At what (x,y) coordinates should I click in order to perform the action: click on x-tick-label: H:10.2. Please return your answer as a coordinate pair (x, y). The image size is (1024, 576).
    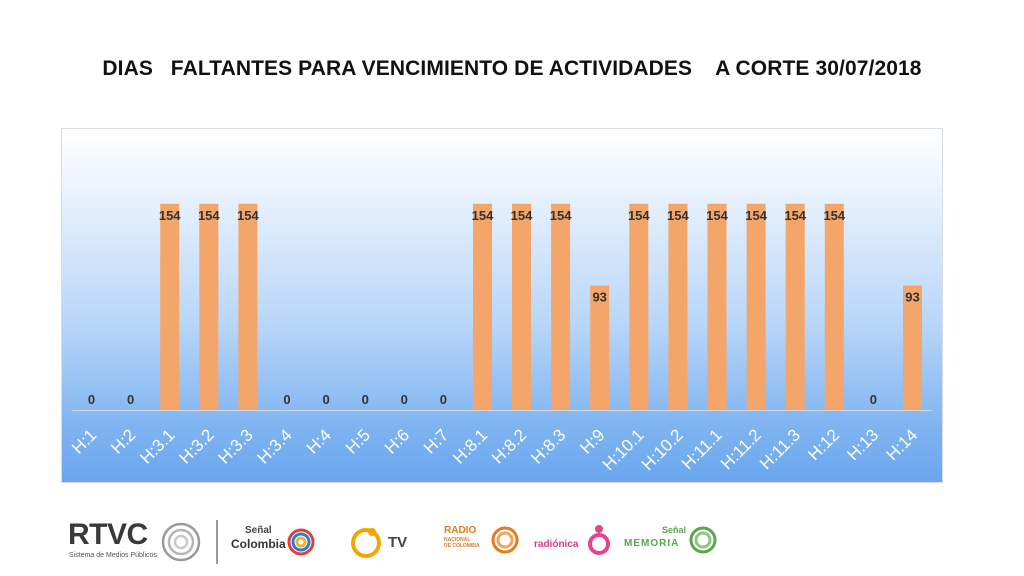
    Looking at the image, I should click on (662, 449).